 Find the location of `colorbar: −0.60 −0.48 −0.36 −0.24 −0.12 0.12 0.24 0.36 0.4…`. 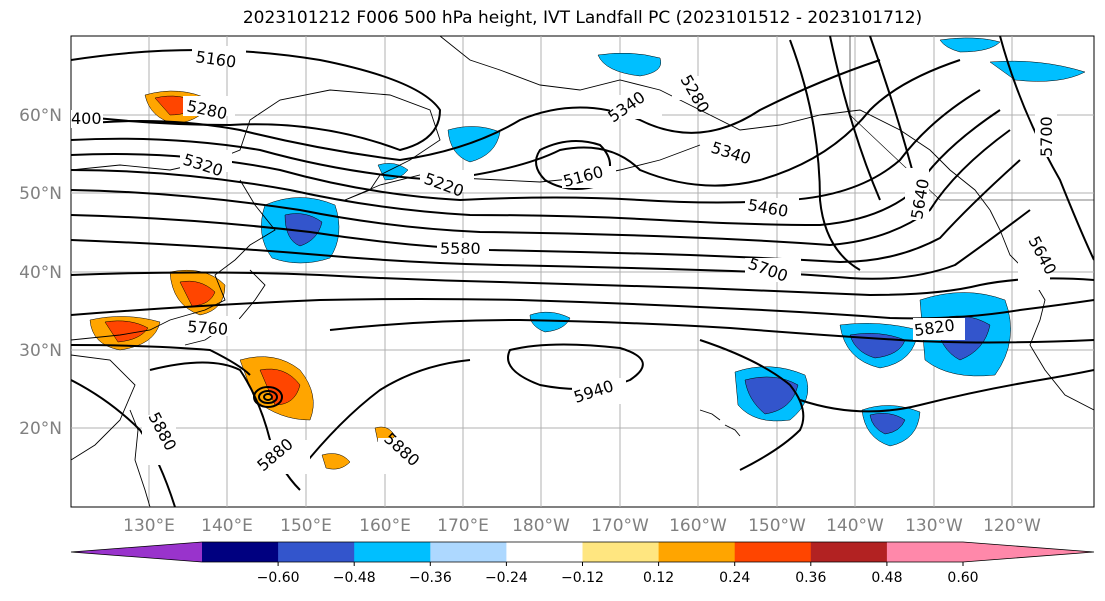

colorbar: −0.60 −0.48 −0.36 −0.24 −0.12 0.12 0.24 0.36 0.4… is located at coordinates (582, 563).